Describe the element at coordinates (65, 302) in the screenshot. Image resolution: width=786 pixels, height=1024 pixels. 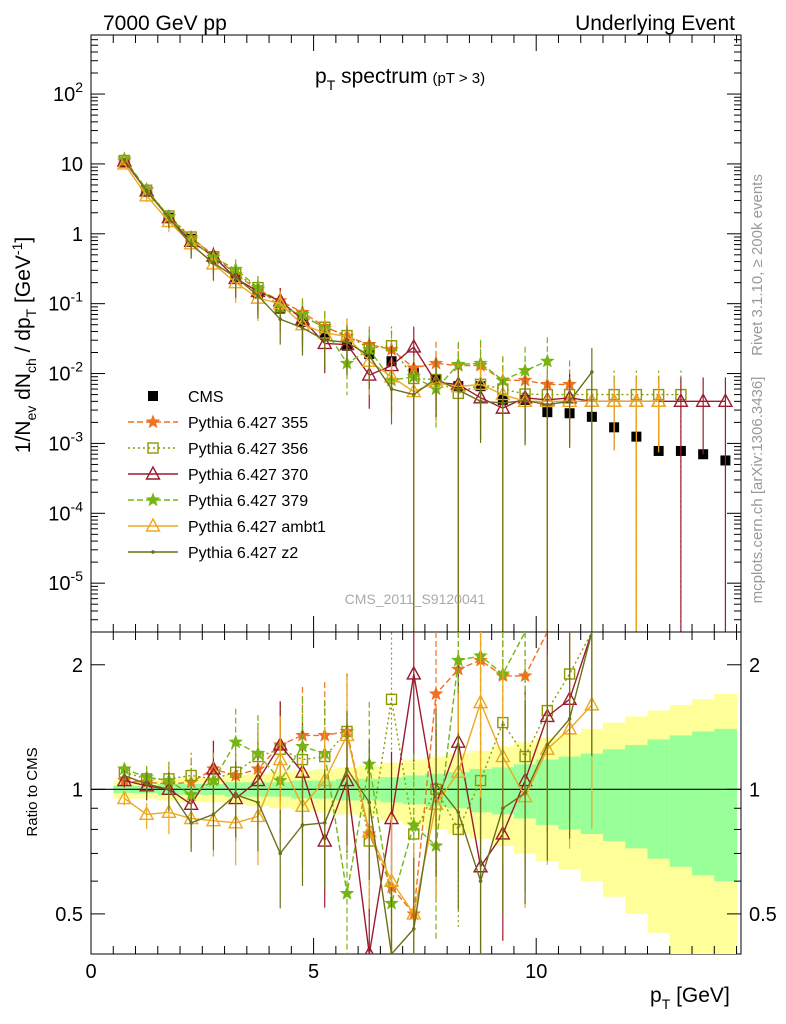
I see `y-tick-label: 10⁻¹` at that location.